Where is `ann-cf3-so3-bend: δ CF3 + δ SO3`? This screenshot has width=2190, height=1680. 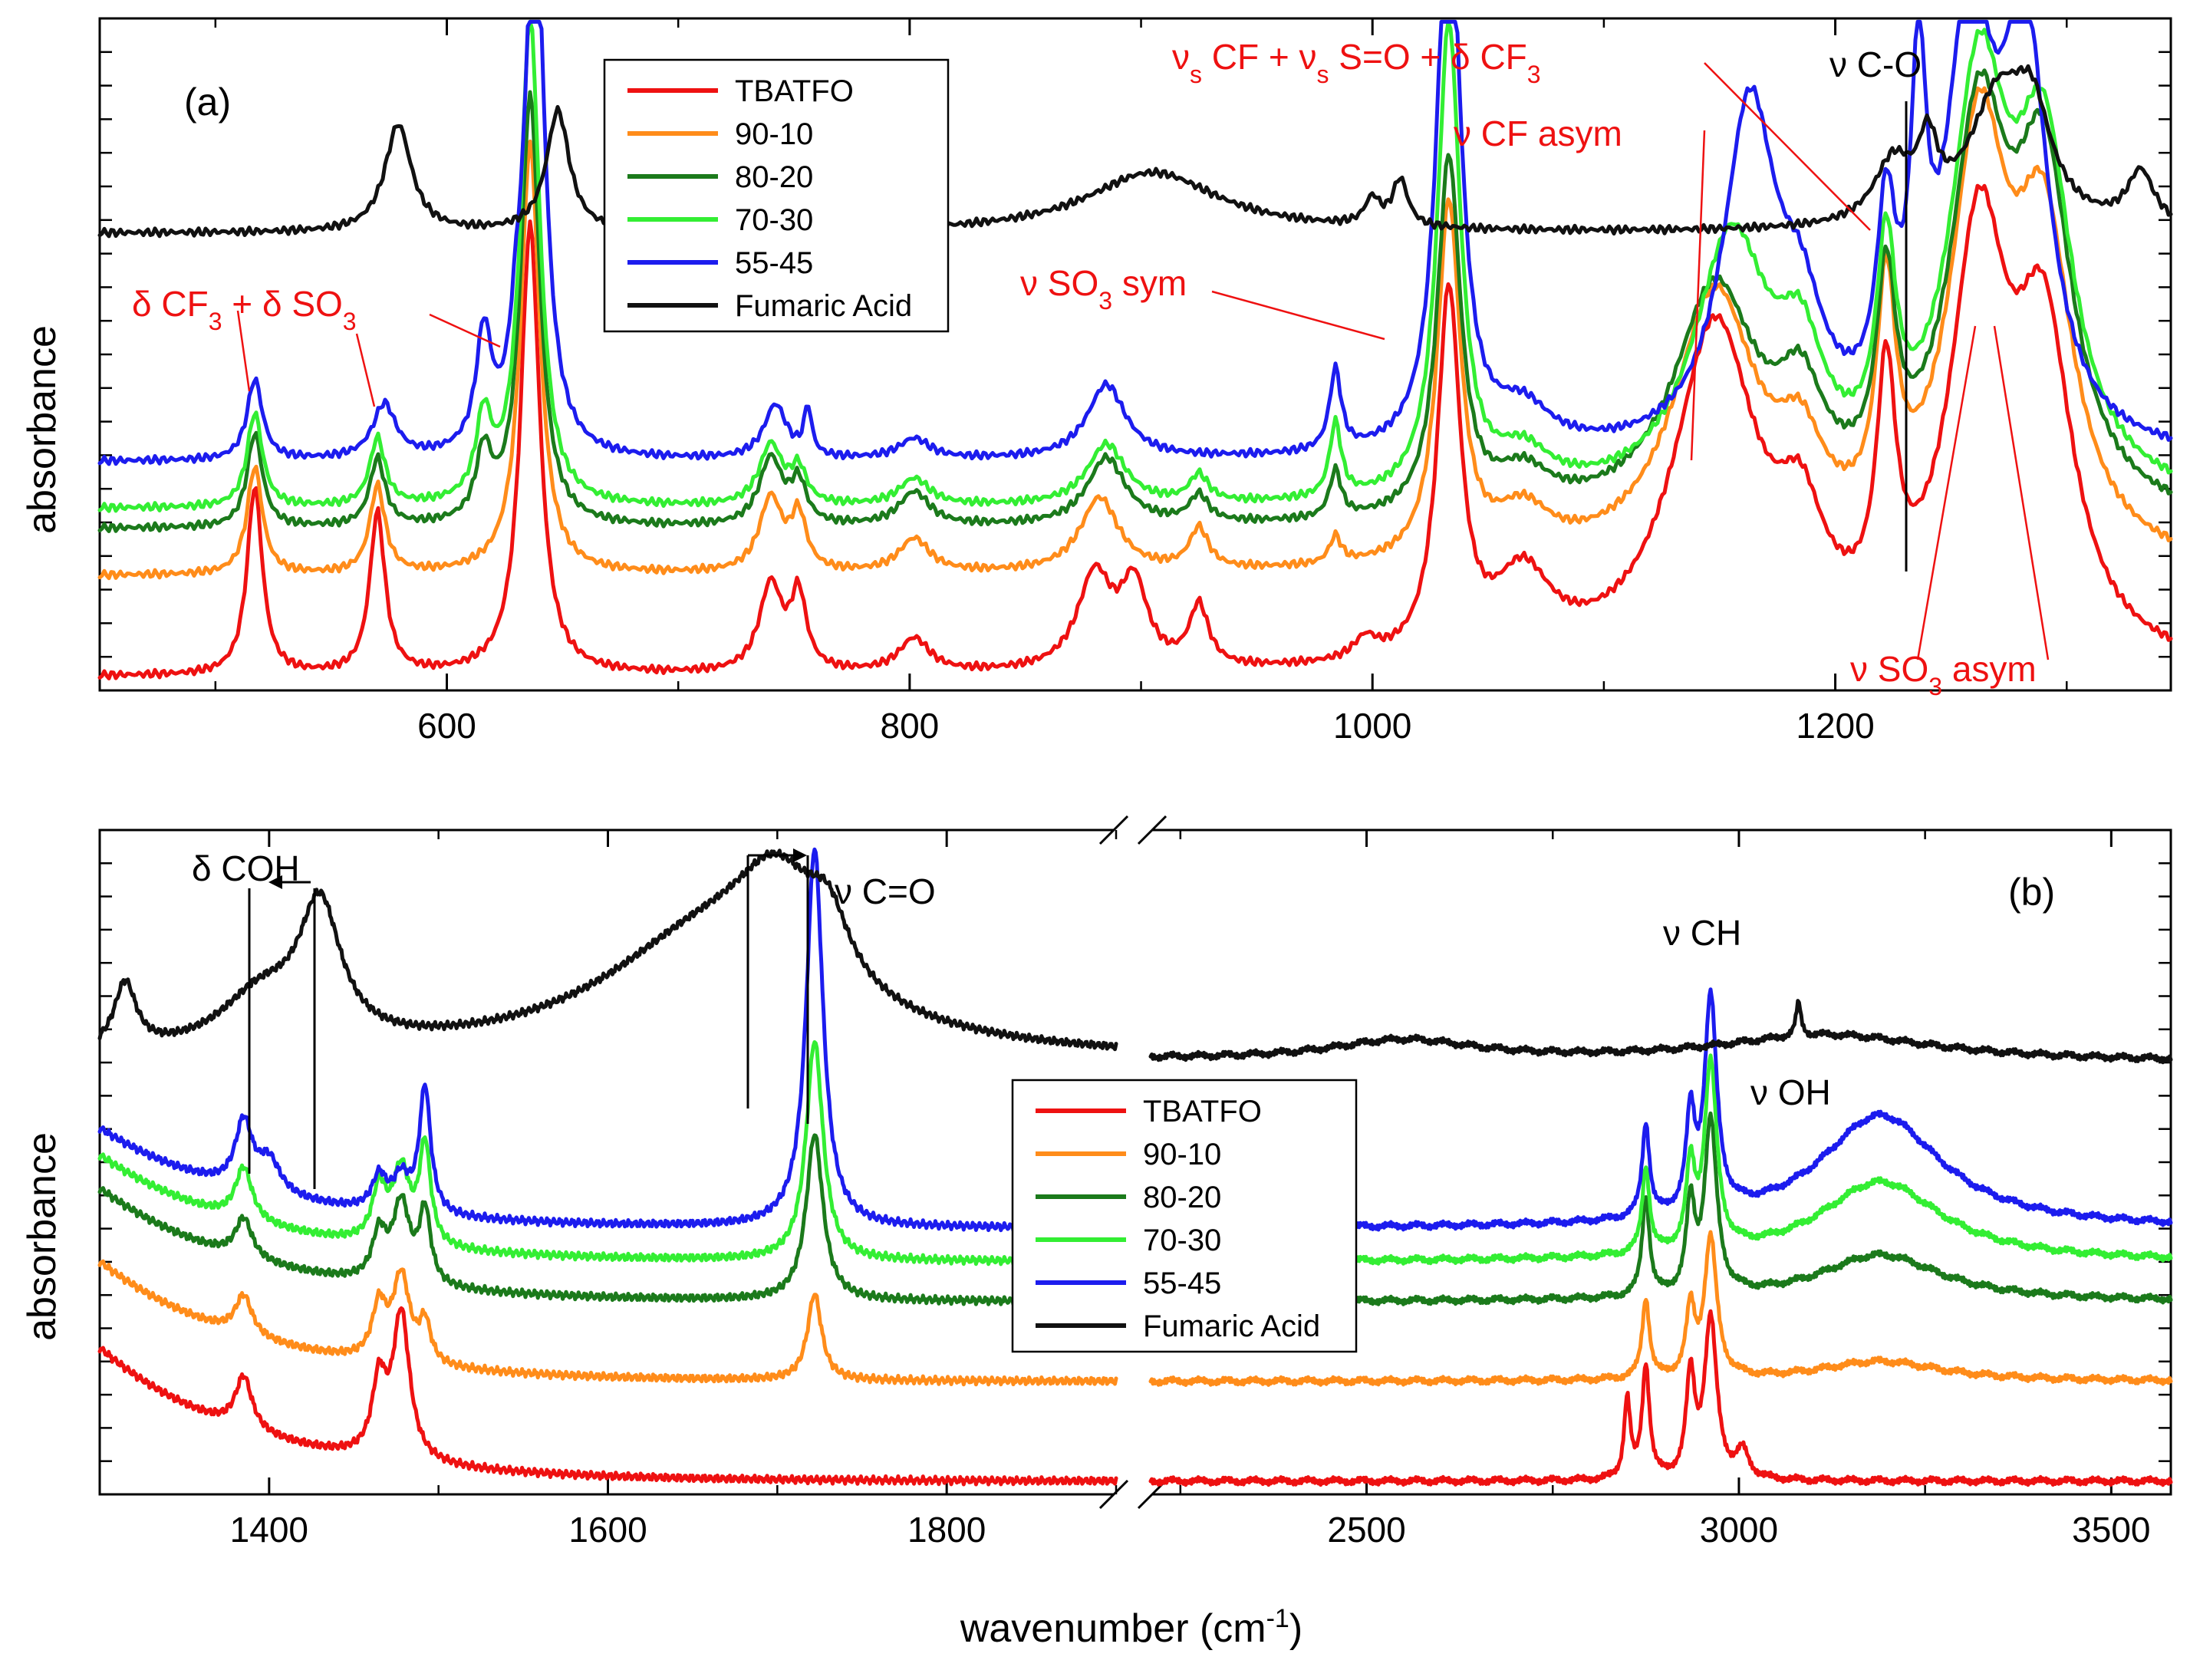
ann-cf3-so3-bend: δ CF3 + δ SO3 is located at coordinates (244, 309).